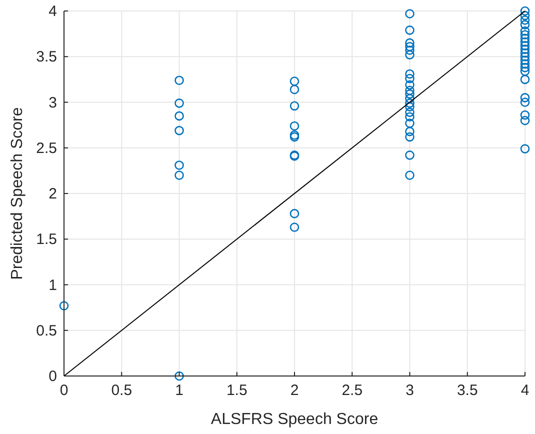  What do you see at coordinates (52, 285) in the screenshot?
I see `y-tick-label: 1` at bounding box center [52, 285].